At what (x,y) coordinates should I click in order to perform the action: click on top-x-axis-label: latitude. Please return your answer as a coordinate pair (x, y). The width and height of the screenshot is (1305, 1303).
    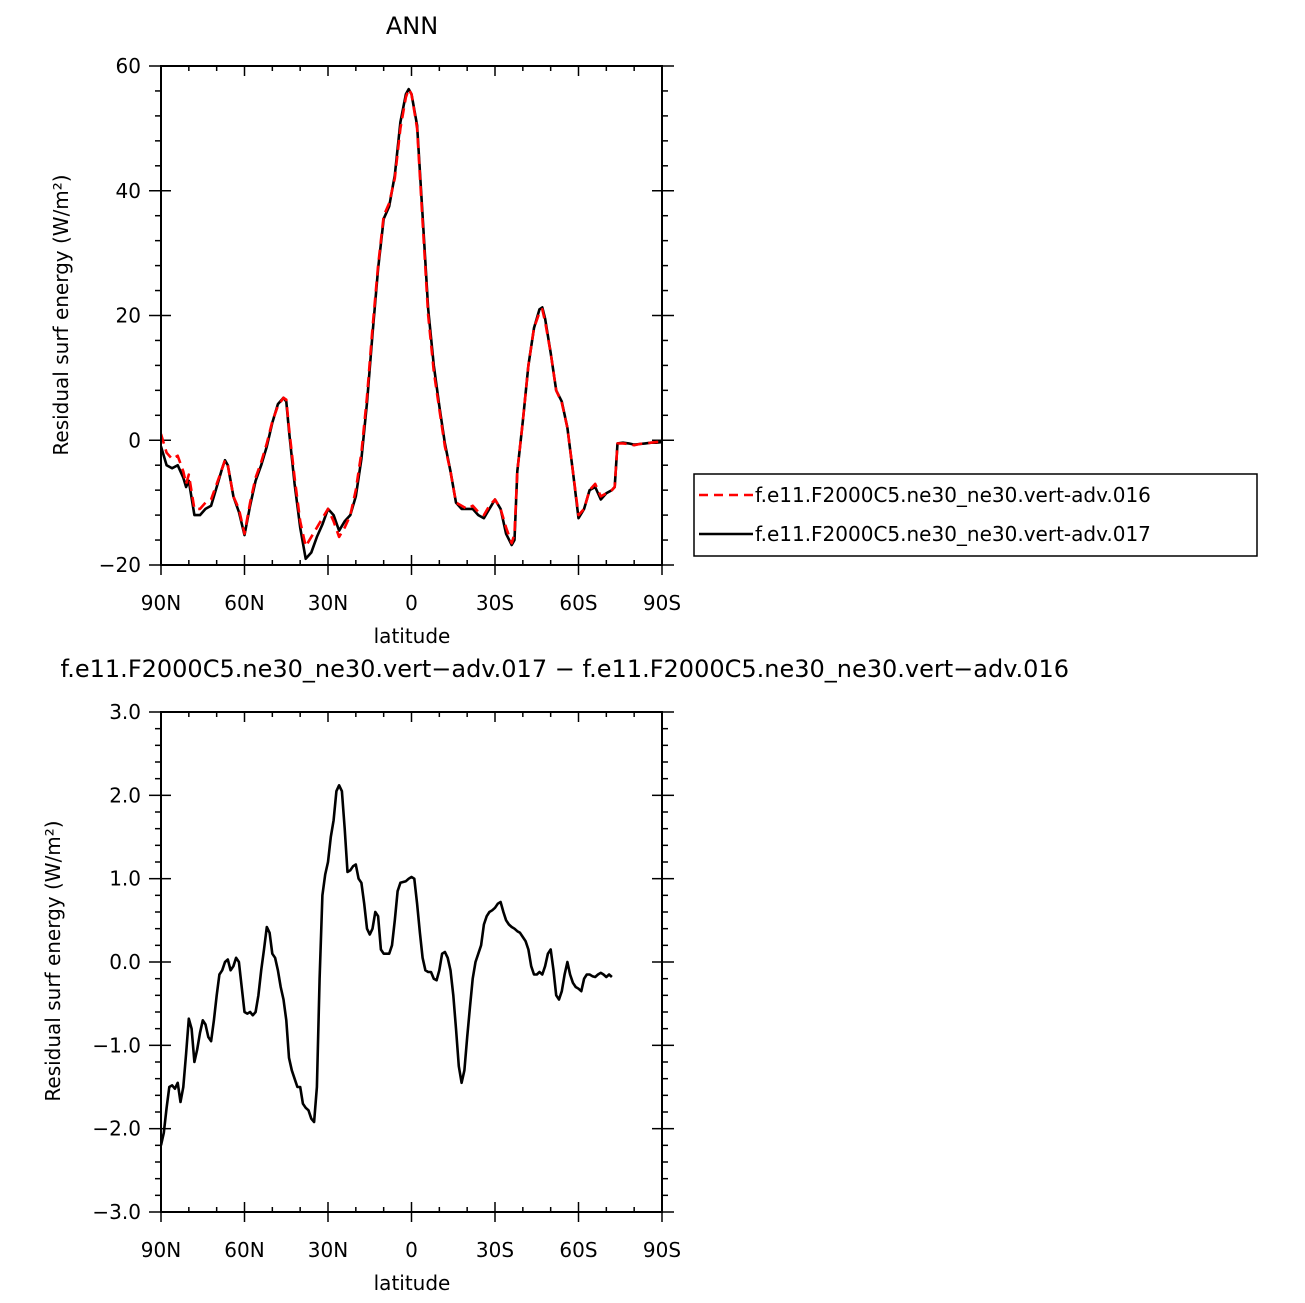
    Looking at the image, I should click on (412, 636).